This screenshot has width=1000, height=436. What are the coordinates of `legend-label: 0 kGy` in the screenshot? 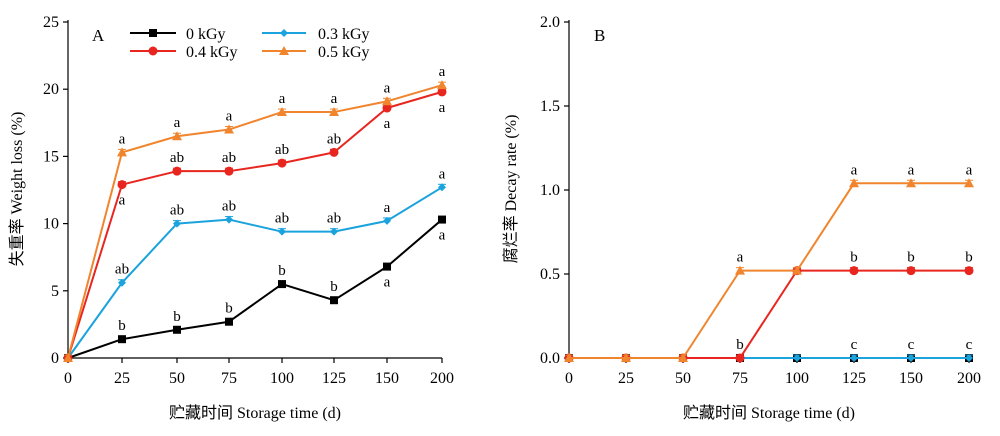 It's located at (206, 34).